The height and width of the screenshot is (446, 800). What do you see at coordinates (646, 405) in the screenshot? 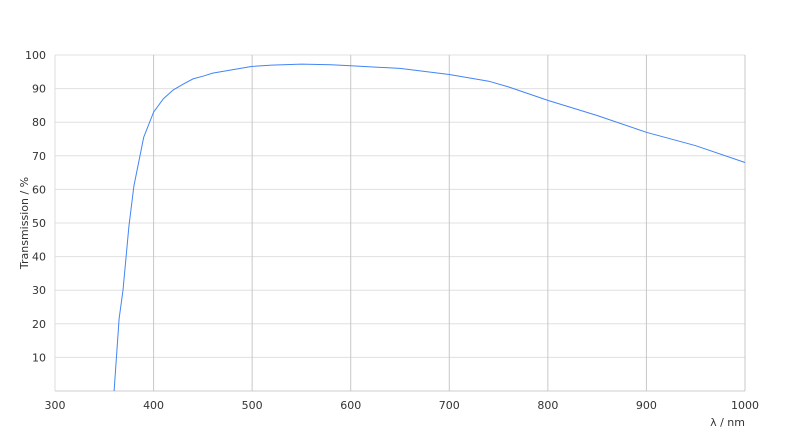
I see `x-tick-label: 900` at bounding box center [646, 405].